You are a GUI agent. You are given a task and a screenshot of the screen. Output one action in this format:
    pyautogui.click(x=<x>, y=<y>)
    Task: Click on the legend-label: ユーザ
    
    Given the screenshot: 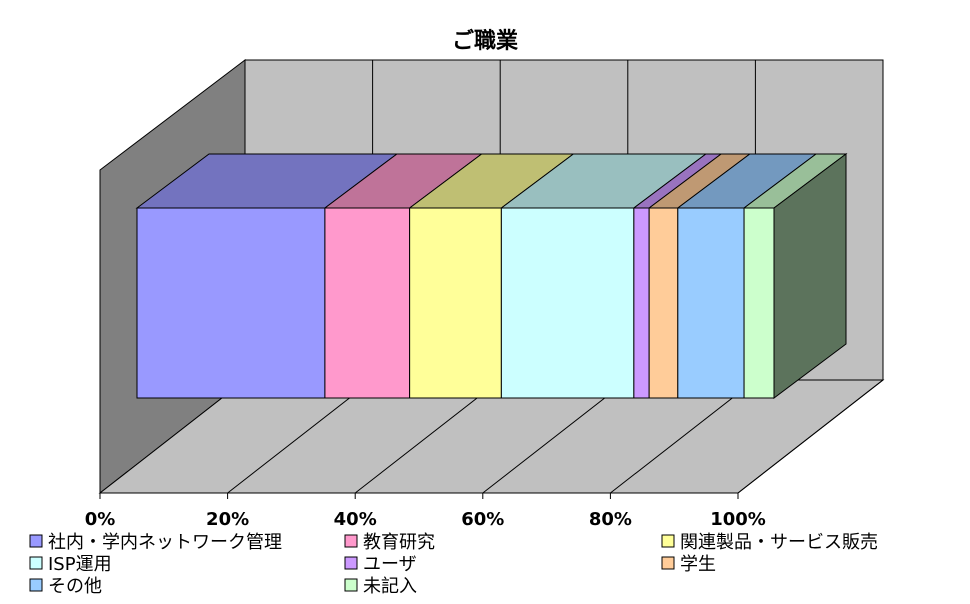 What is the action you would take?
    pyautogui.click(x=390, y=564)
    